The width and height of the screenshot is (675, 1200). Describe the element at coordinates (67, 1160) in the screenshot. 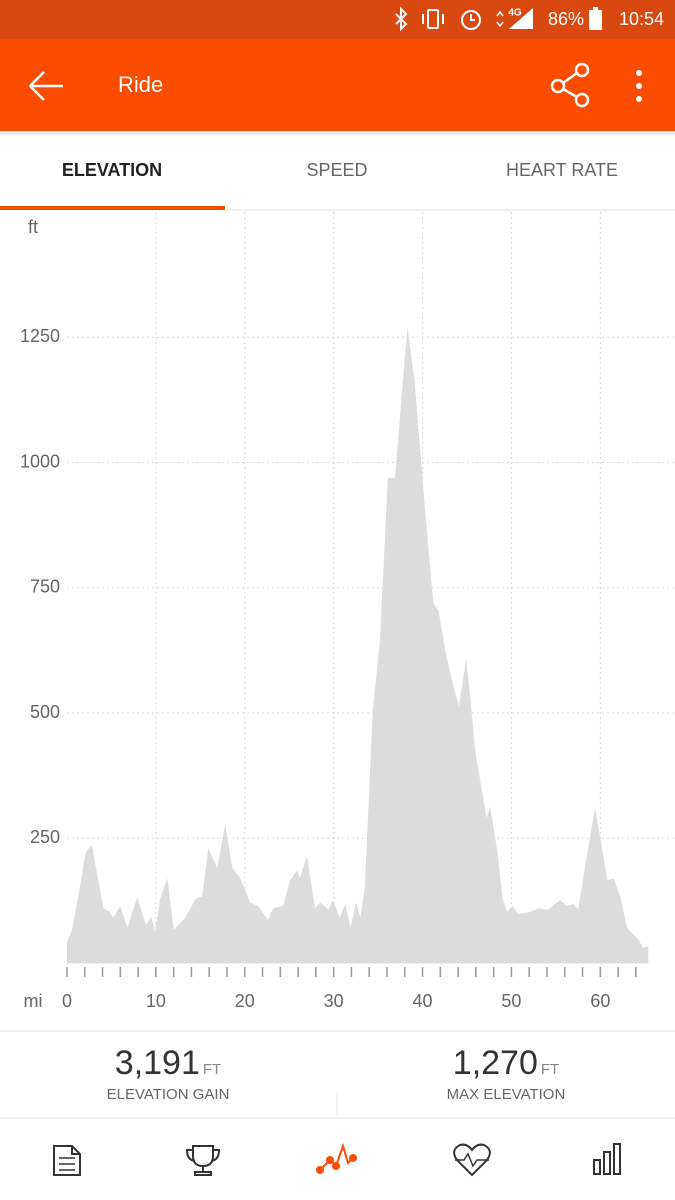

I see `nav-overview` at that location.